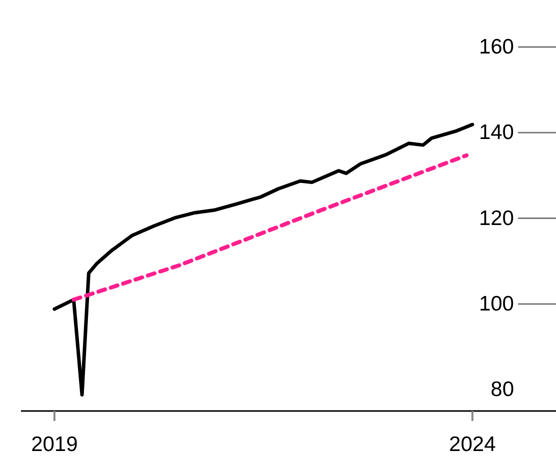  What do you see at coordinates (496, 132) in the screenshot?
I see `y-tick-label: 140` at bounding box center [496, 132].